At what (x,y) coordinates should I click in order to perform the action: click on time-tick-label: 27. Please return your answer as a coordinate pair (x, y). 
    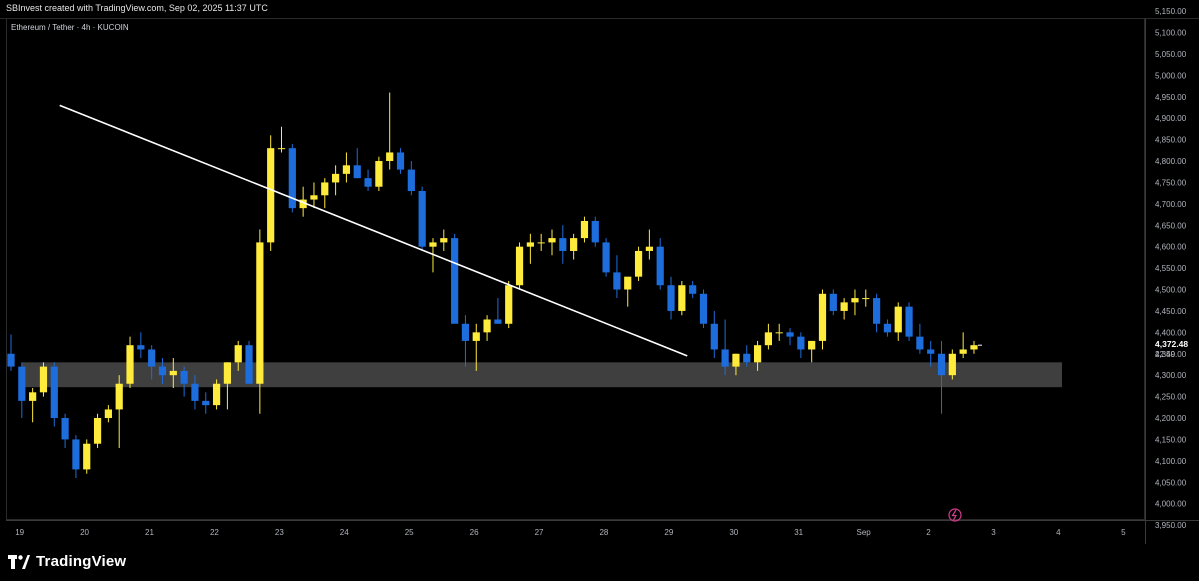
    Looking at the image, I should click on (539, 532).